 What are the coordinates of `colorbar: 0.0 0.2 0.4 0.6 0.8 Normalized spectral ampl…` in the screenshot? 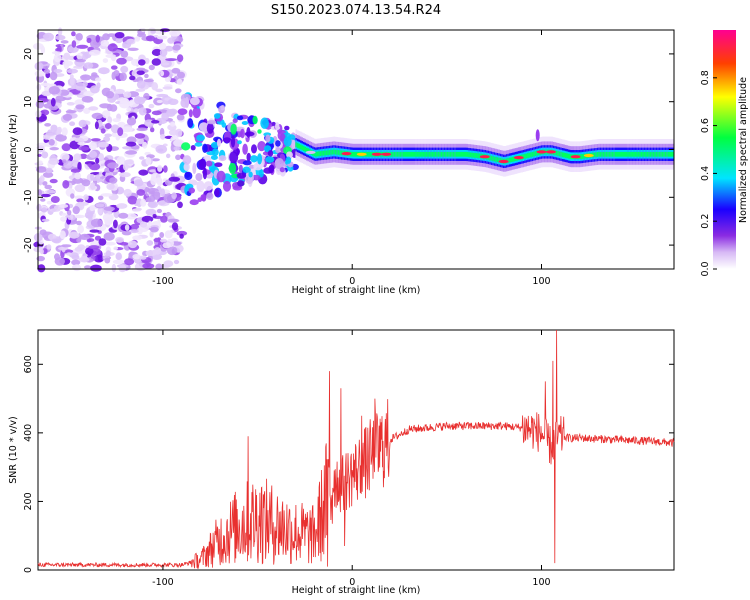 It's located at (724, 153).